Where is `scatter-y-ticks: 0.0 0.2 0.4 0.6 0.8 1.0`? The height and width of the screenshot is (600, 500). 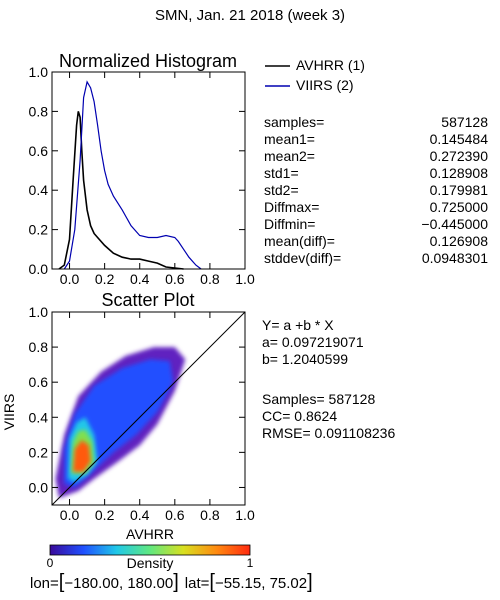 scatter-y-ticks: 0.0 0.2 0.4 0.6 0.8 1.0 is located at coordinates (137, 399).